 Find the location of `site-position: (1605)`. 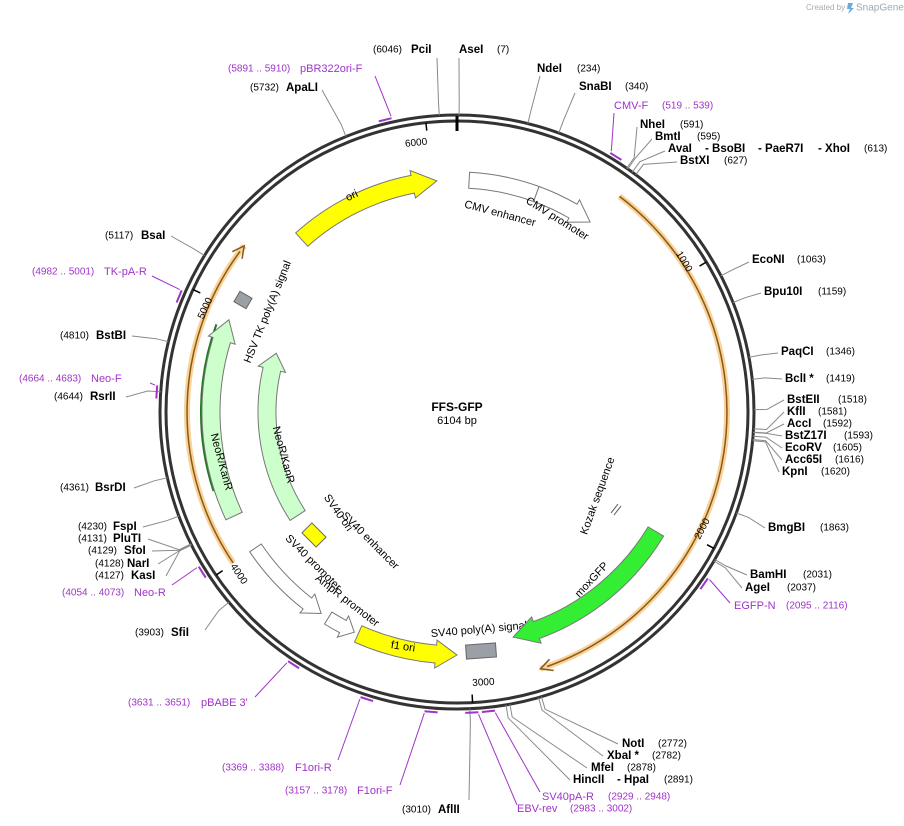

site-position: (1605) is located at coordinates (847, 448).